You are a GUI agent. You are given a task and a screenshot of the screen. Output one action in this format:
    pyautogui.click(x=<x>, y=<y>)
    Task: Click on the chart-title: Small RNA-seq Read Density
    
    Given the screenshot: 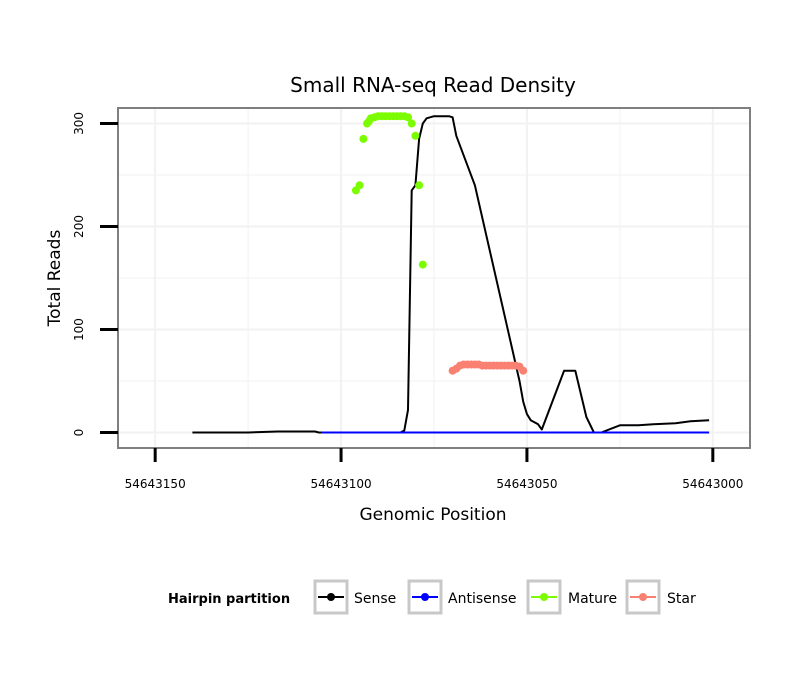 What is the action you would take?
    pyautogui.click(x=433, y=85)
    